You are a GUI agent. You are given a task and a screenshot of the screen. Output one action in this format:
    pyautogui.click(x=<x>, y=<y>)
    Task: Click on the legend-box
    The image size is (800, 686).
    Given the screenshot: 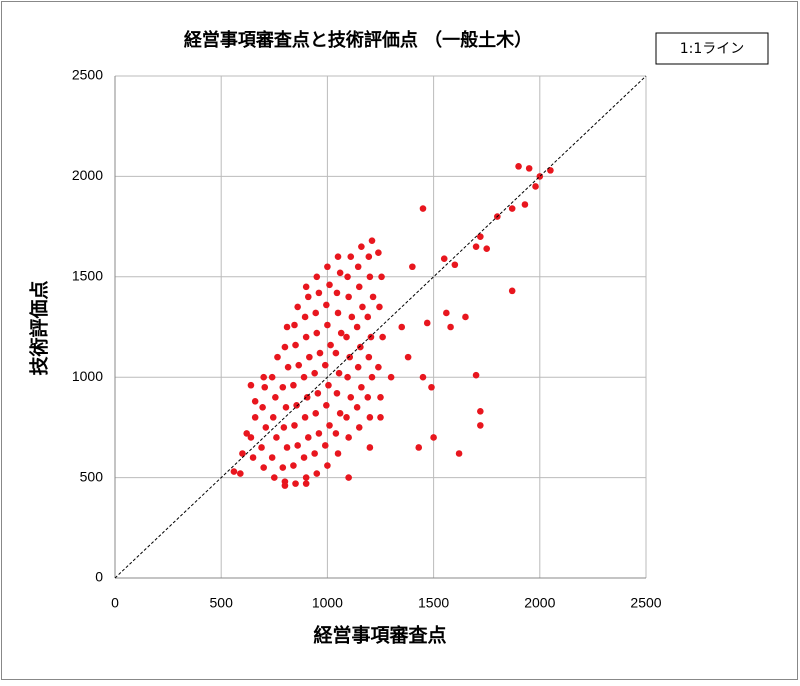 What is the action you would take?
    pyautogui.click(x=712, y=48)
    